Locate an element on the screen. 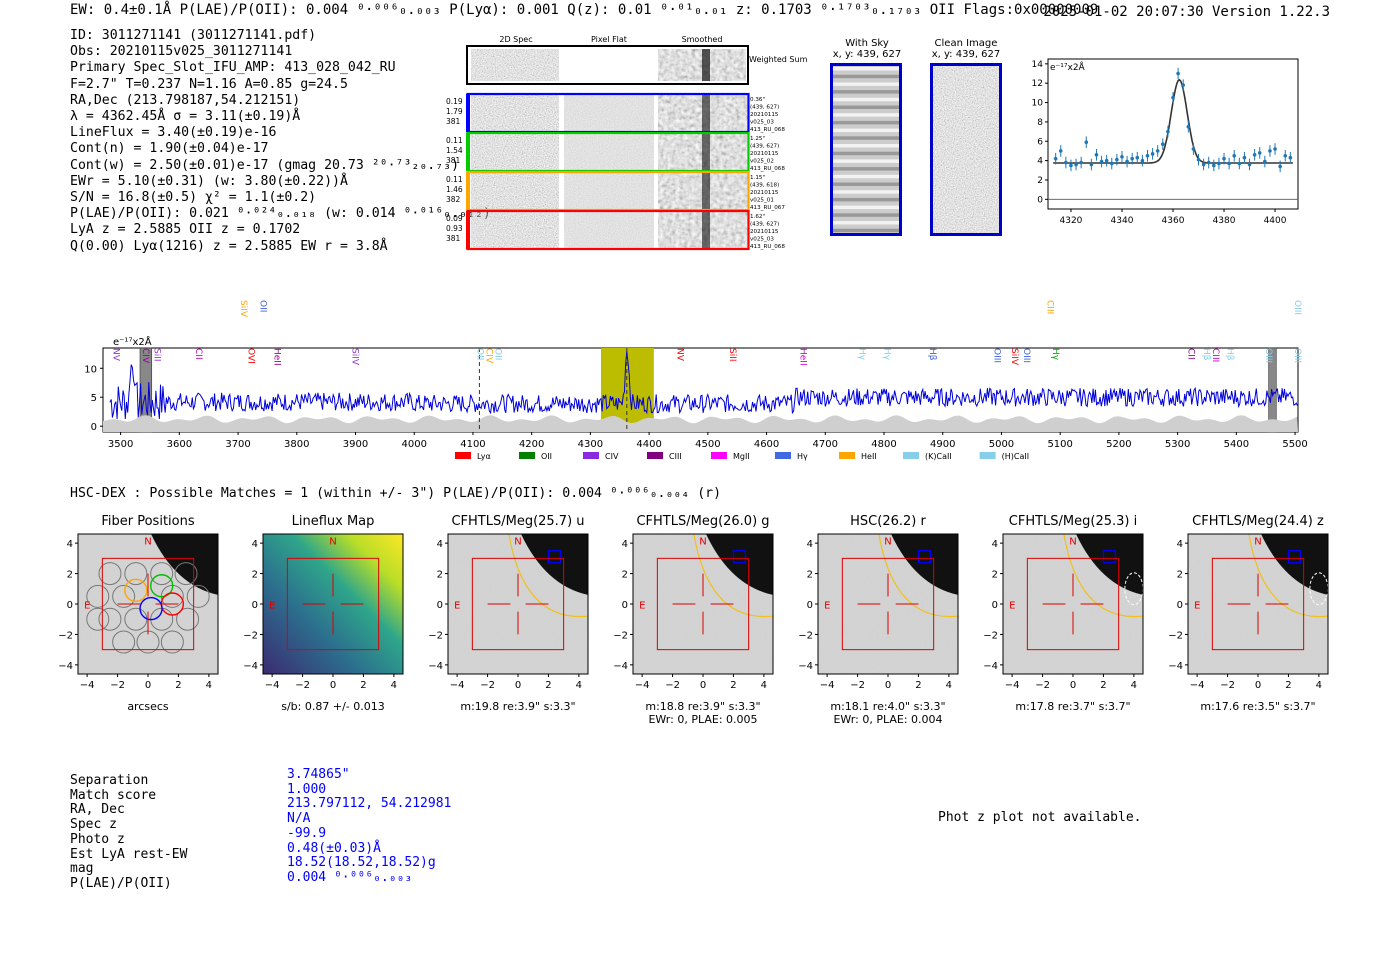  legend-label: MgII is located at coordinates (741, 456).